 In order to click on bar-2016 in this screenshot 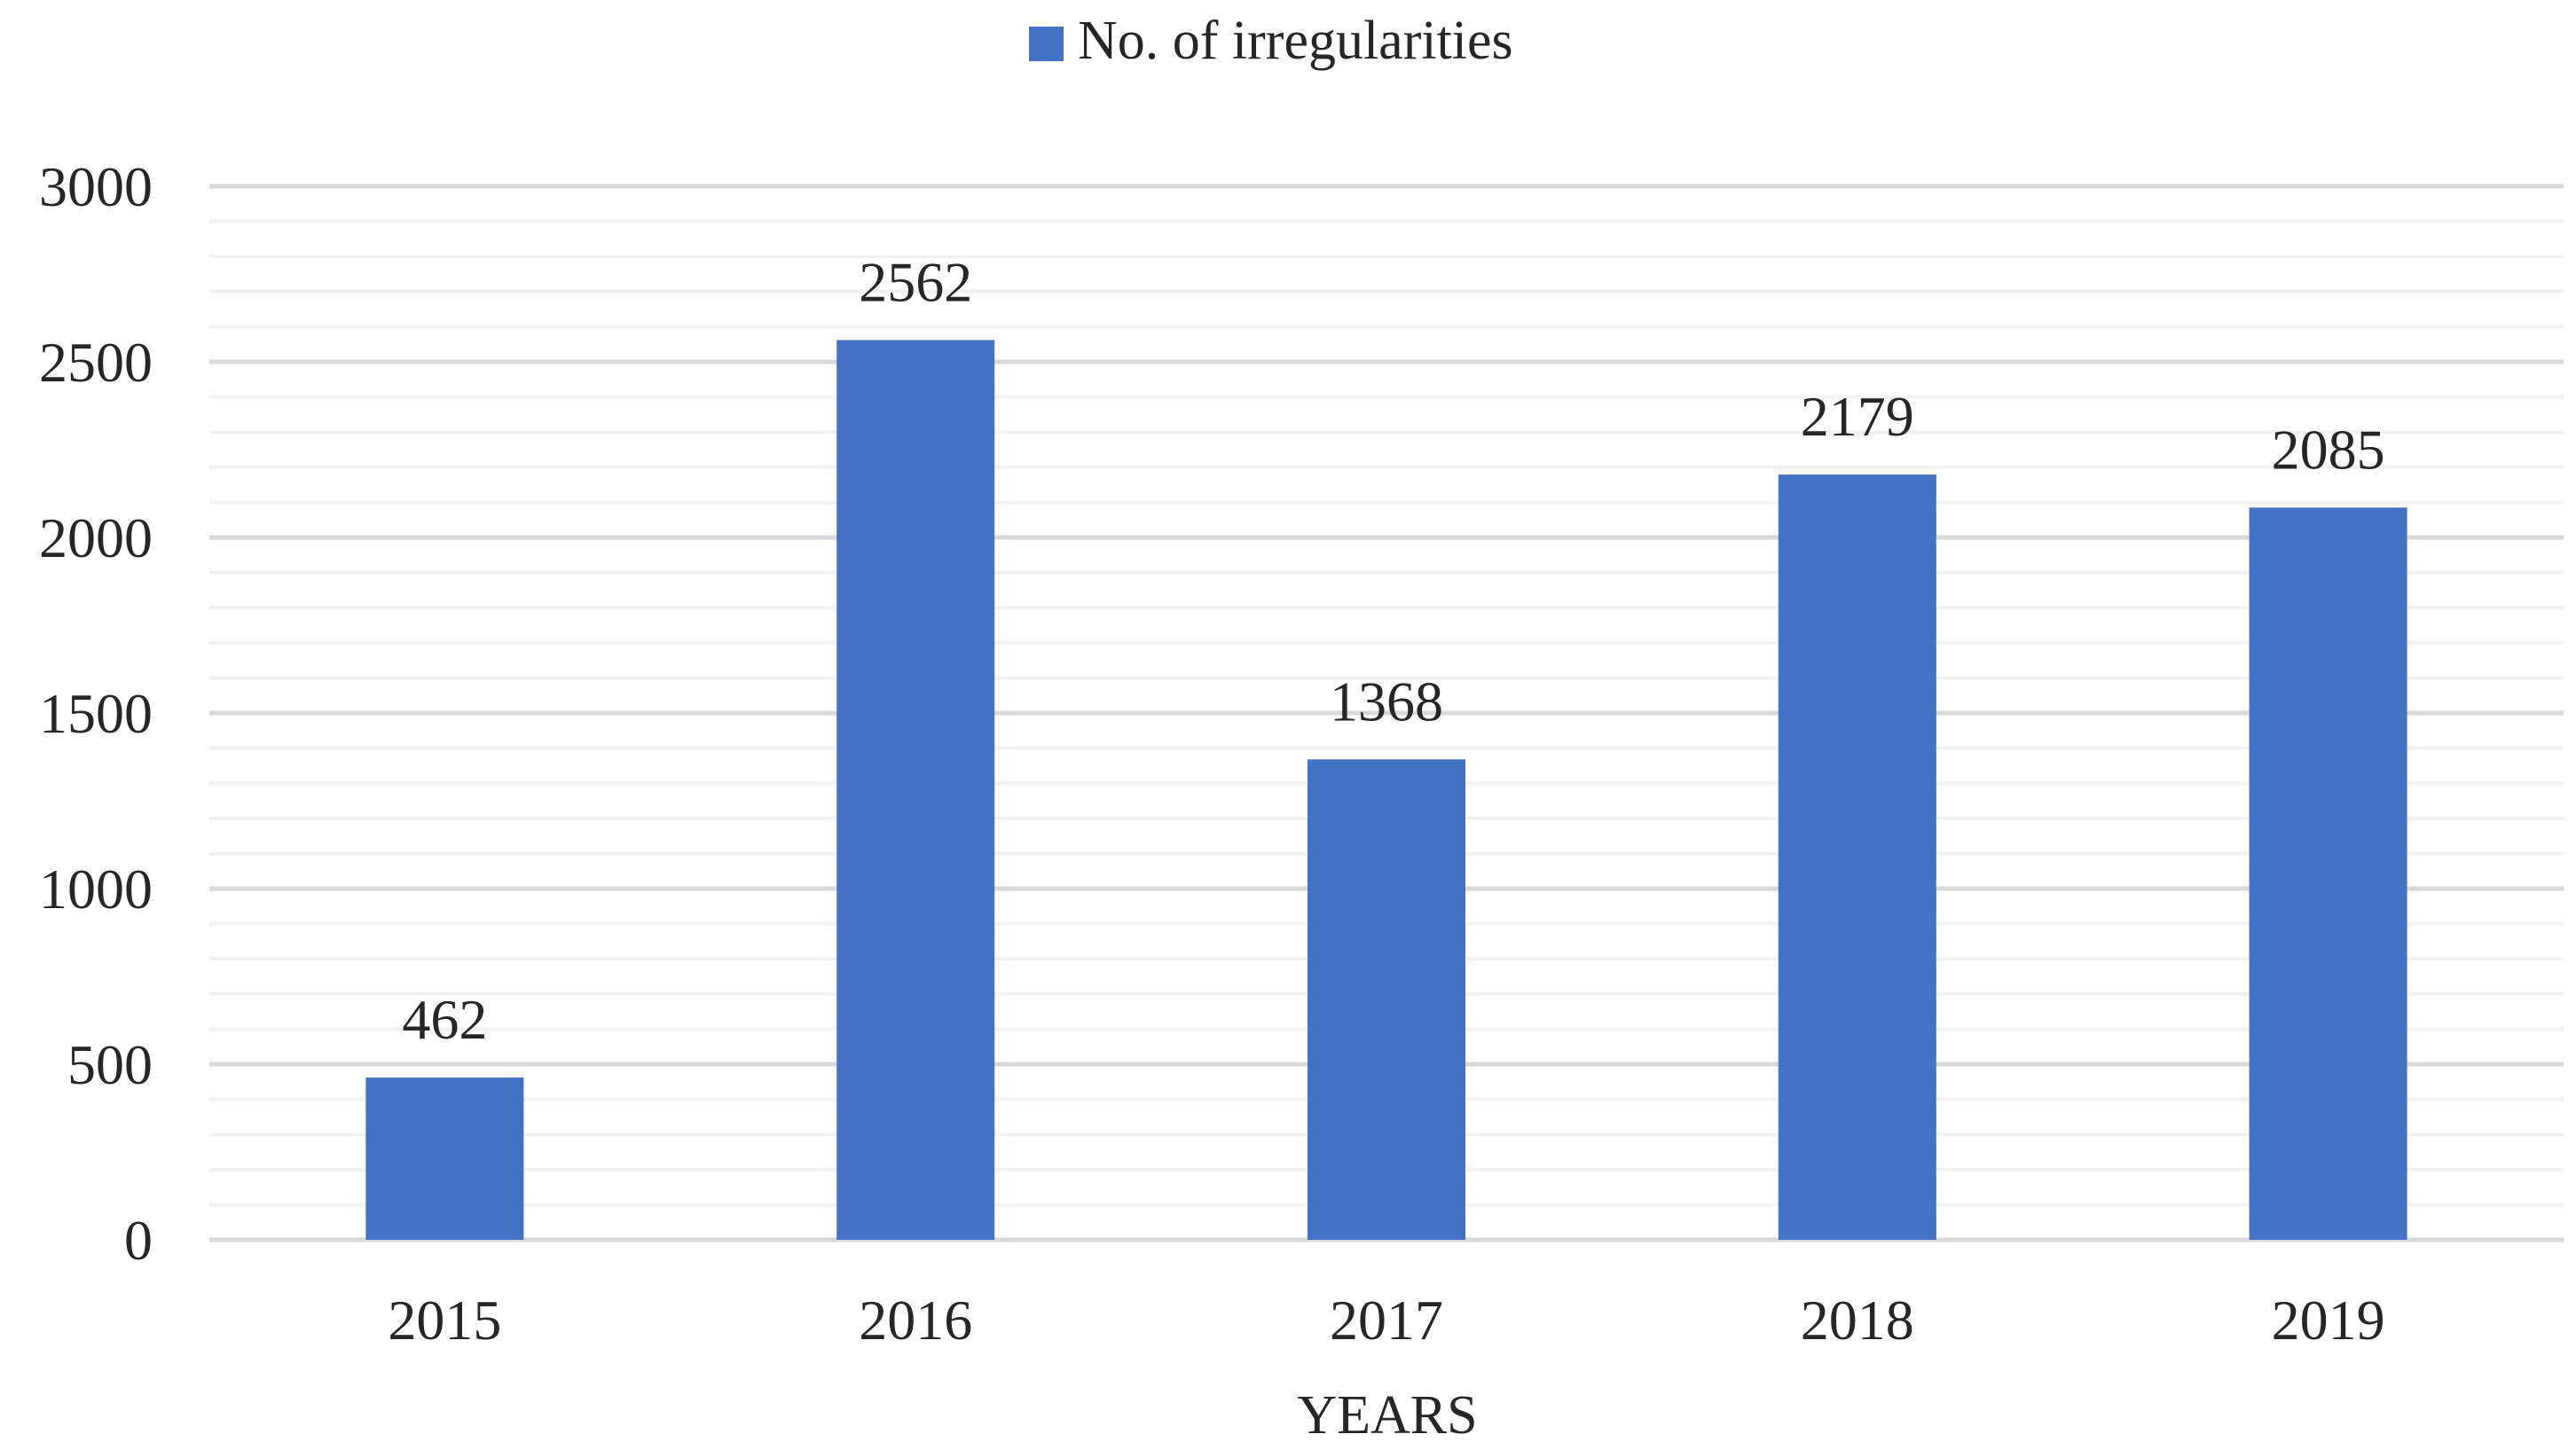, I will do `click(915, 790)`.